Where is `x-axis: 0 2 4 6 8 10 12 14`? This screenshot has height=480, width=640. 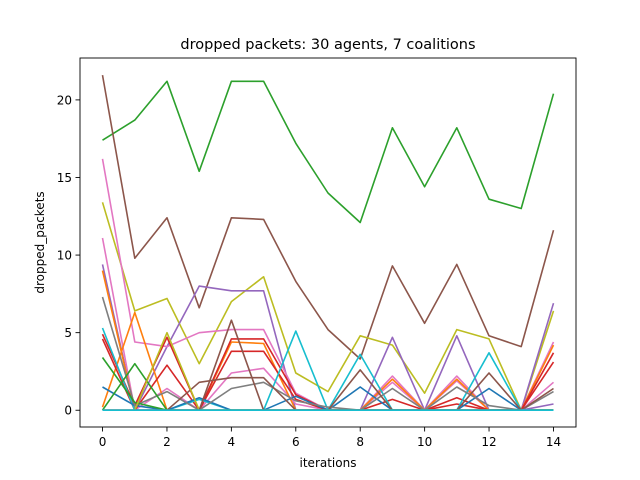 x-axis: 0 2 4 6 8 10 12 14 is located at coordinates (330, 438).